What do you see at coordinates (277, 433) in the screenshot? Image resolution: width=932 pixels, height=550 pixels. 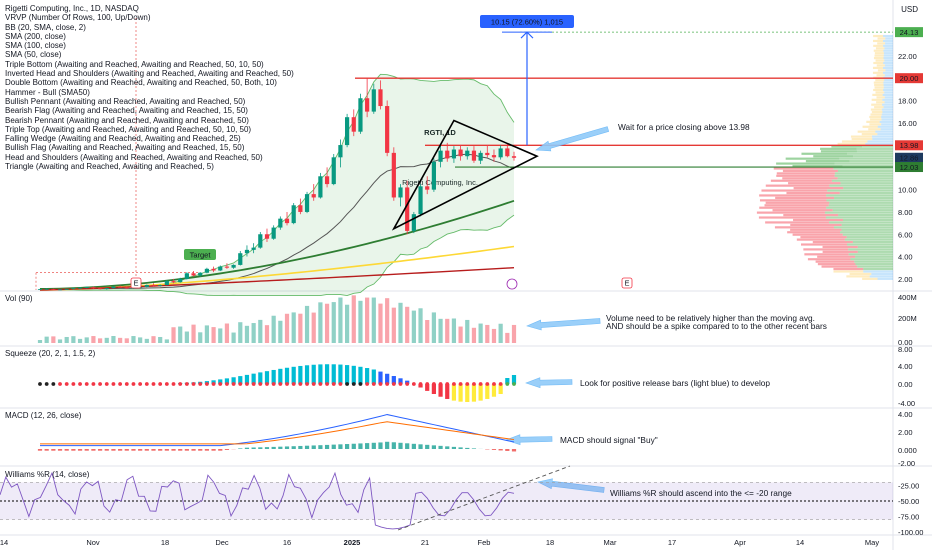 I see `macd-signal-line` at bounding box center [277, 433].